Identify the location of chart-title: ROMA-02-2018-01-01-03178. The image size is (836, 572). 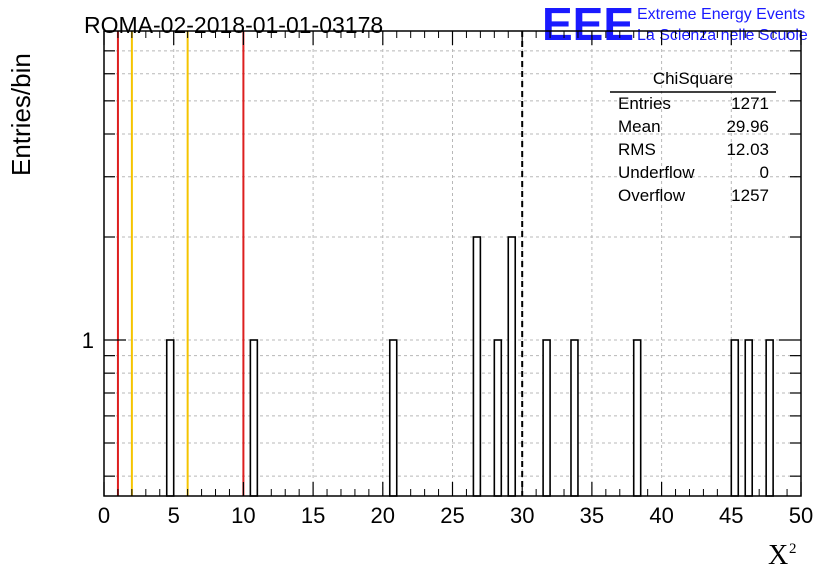
(233, 25).